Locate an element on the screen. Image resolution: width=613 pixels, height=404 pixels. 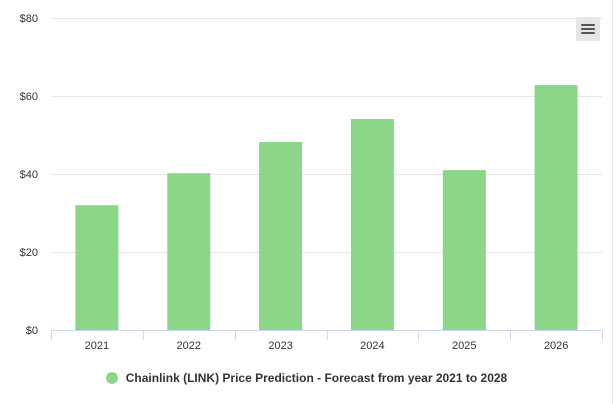
y-tick-label: $80 is located at coordinates (29, 19).